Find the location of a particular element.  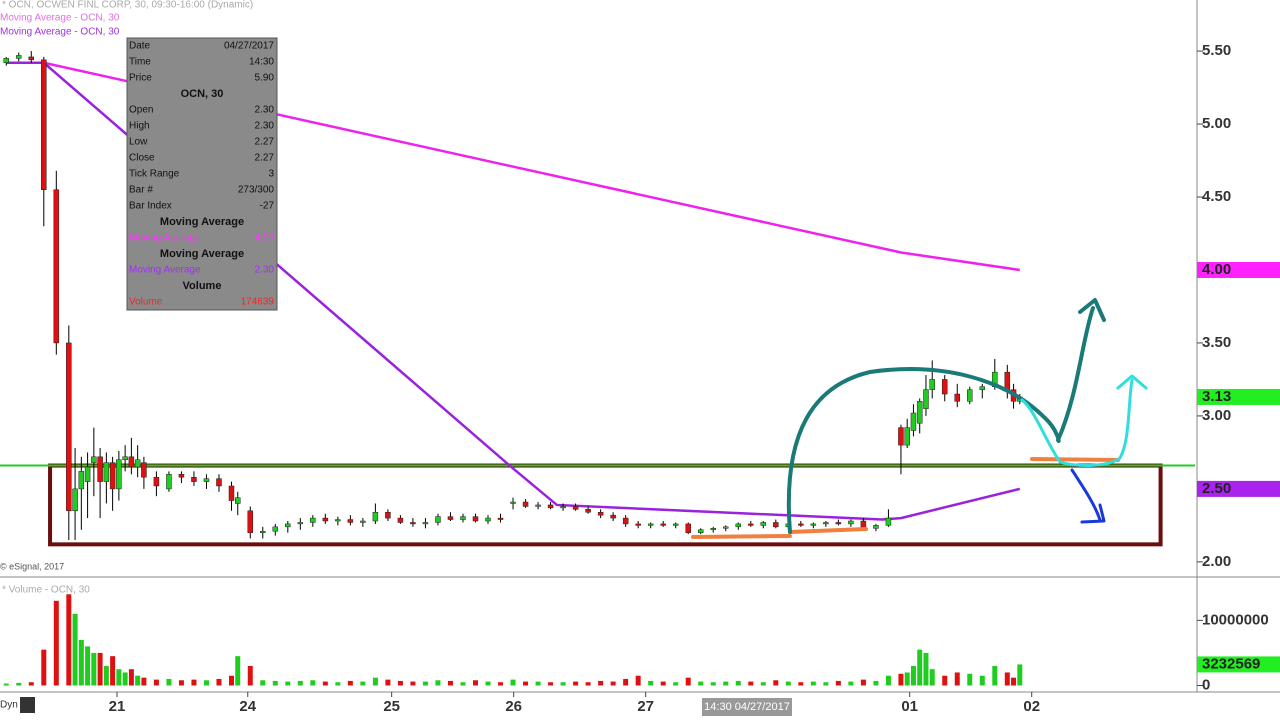

legend-entry: Moving Average - OCN, 30 is located at coordinates (60, 18).